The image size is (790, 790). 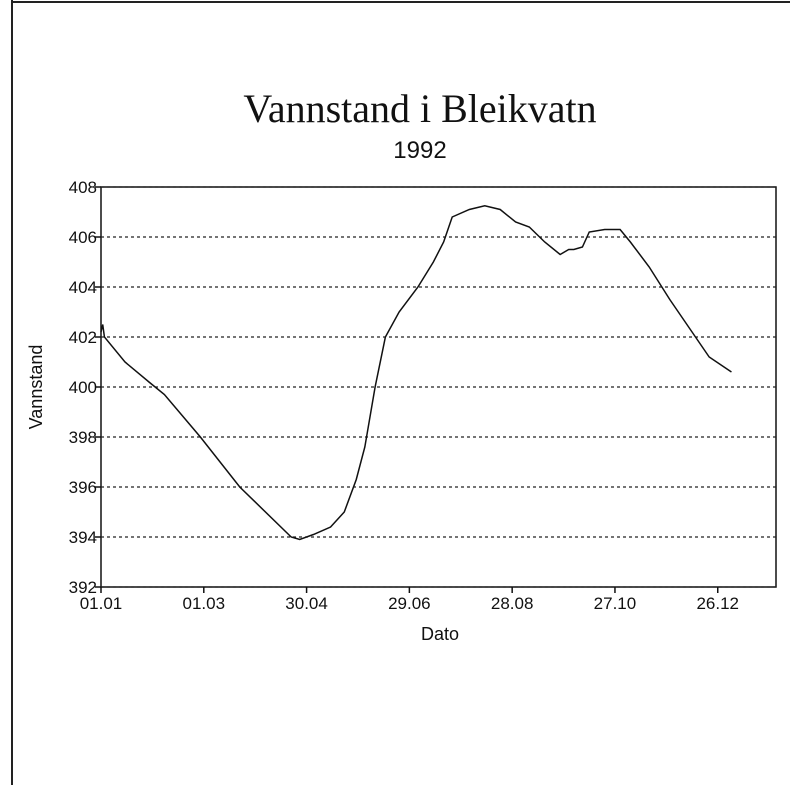 I want to click on x-tick-label: 29.06, so click(x=409, y=603).